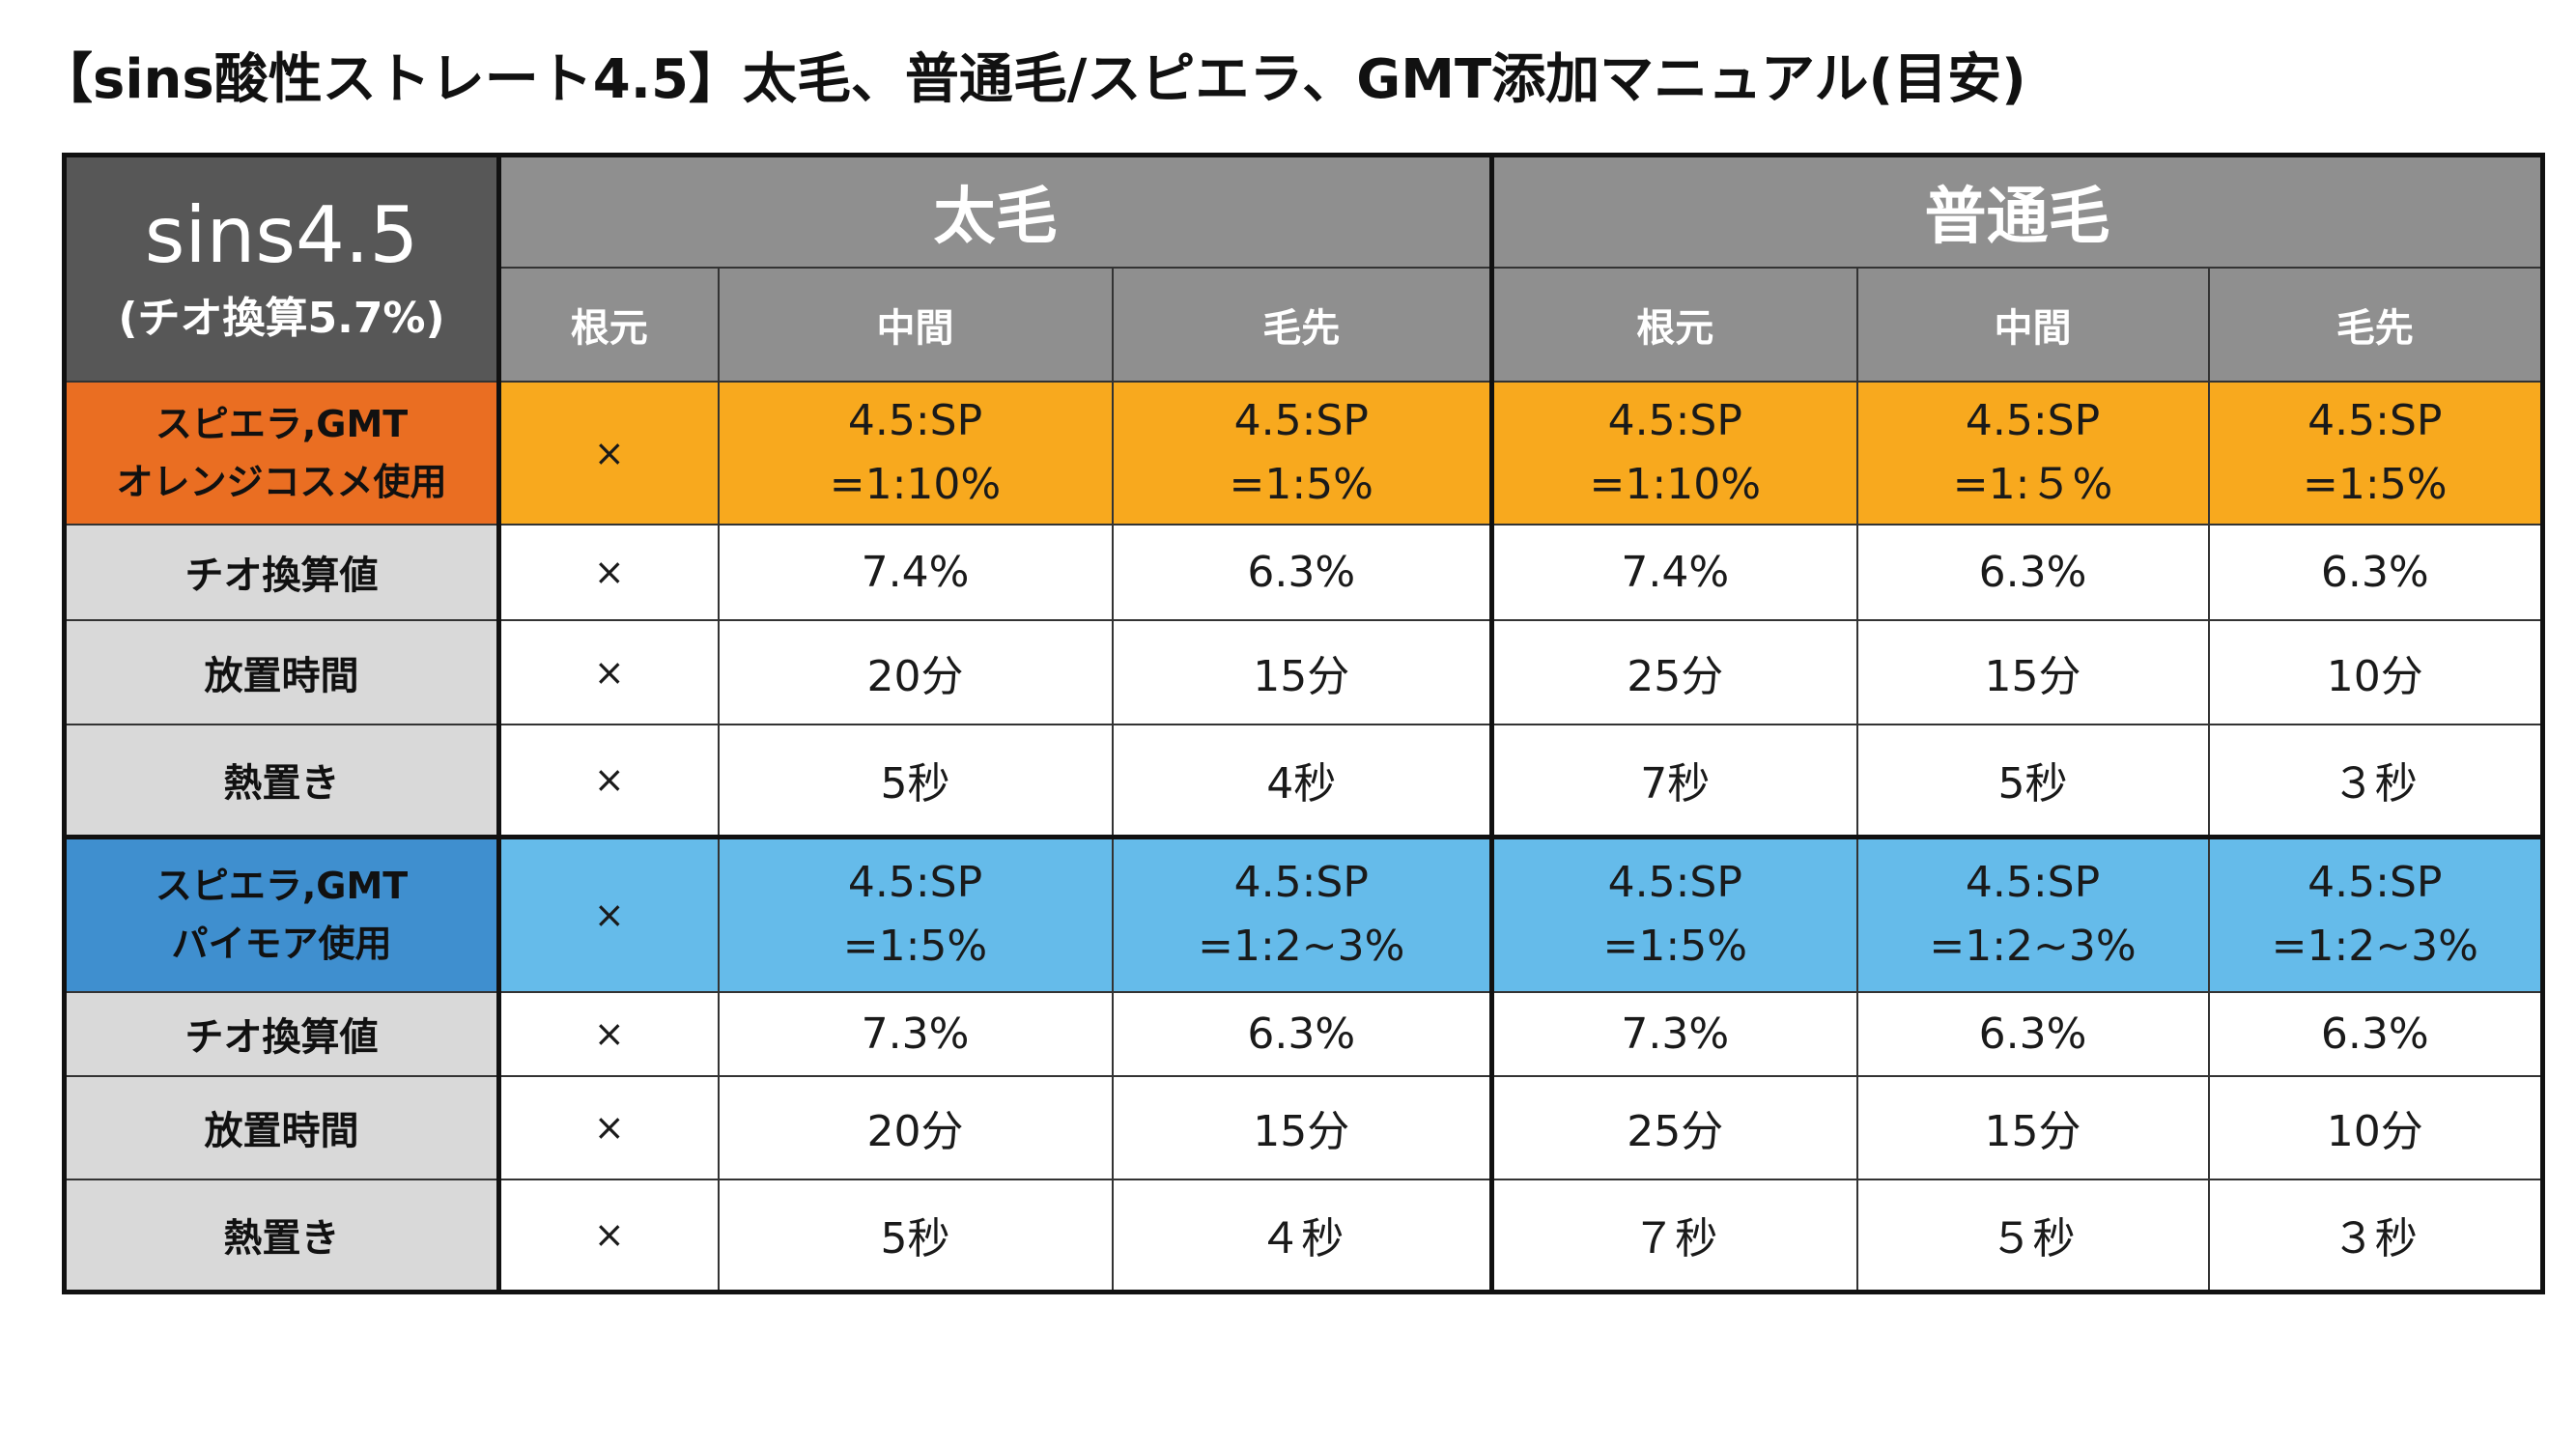 This screenshot has height=1449, width=2576. What do you see at coordinates (281, 319) in the screenshot?
I see `corner-subtitle: (チオ換算5.7%)` at bounding box center [281, 319].